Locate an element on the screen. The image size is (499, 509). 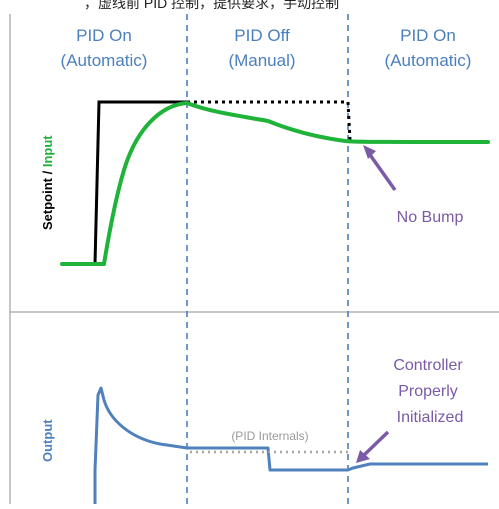
controller-label-1: Controller is located at coordinates (428, 365).